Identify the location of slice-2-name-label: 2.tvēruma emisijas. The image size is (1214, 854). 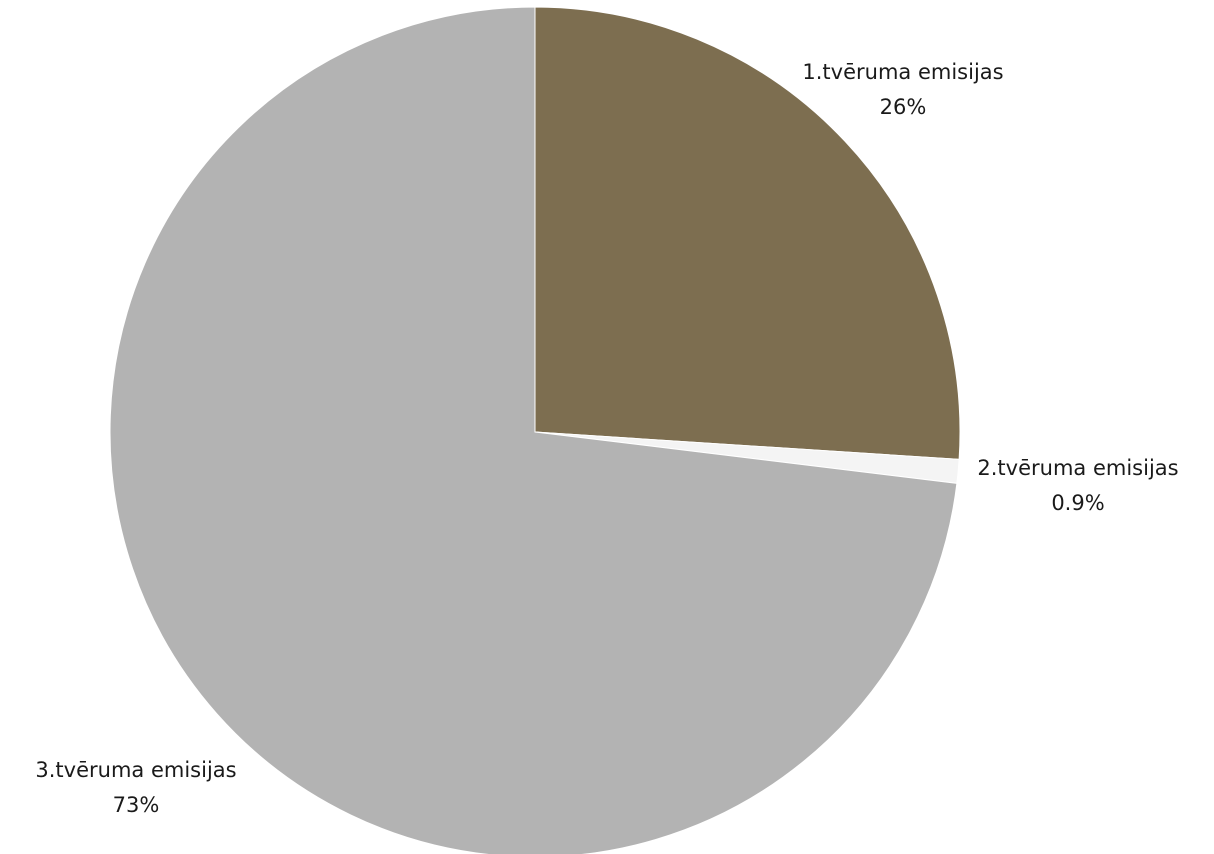
(1077, 468).